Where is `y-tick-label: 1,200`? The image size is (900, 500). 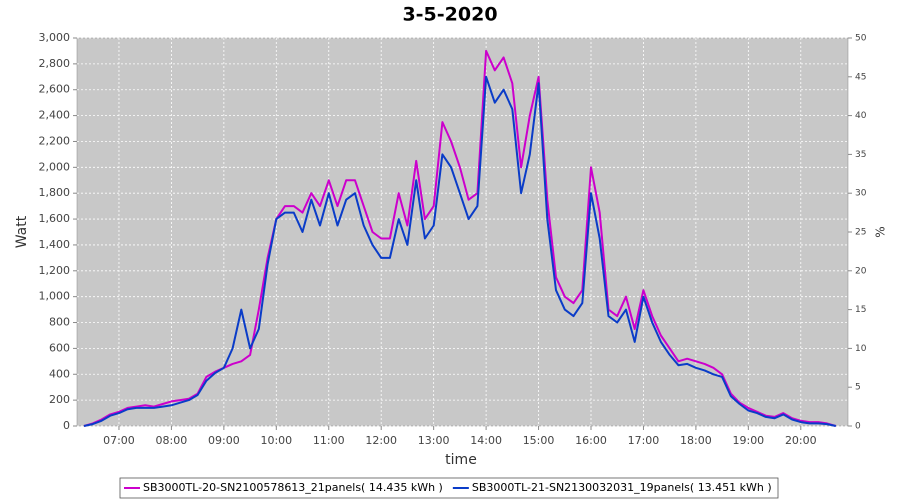 y-tick-label: 1,200 is located at coordinates (55, 270).